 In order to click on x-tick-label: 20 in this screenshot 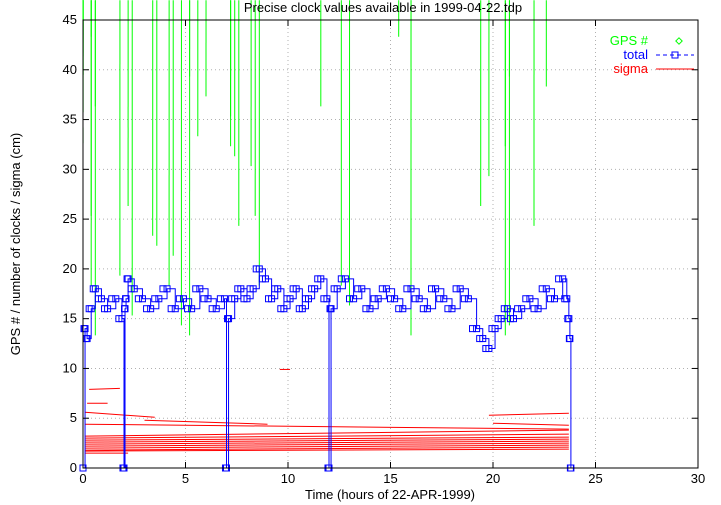, I will do `click(493, 478)`.